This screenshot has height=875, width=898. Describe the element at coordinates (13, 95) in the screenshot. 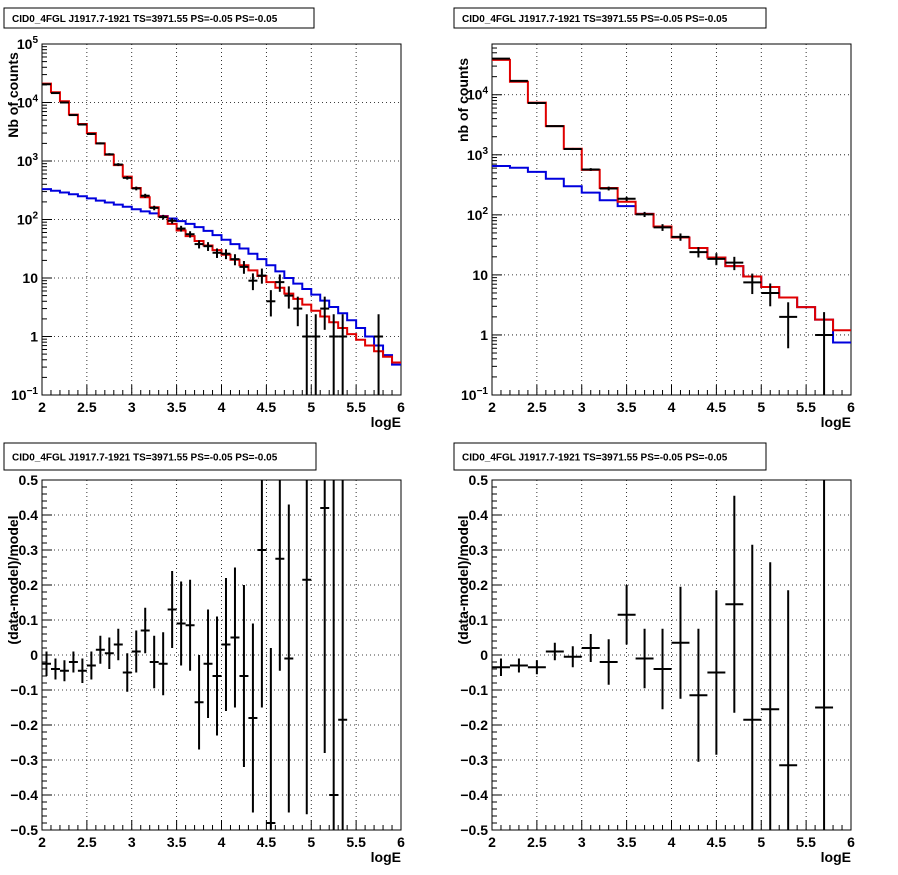

I see `y-axis-label: Nb of counts` at that location.